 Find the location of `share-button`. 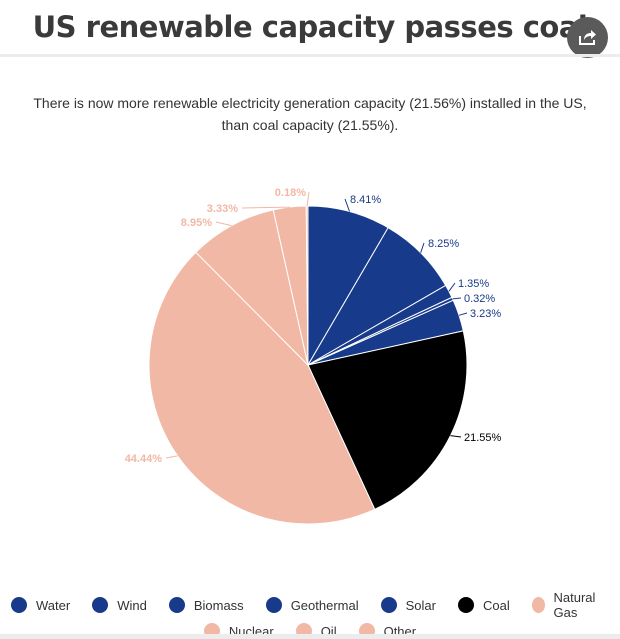

share-button is located at coordinates (587, 37).